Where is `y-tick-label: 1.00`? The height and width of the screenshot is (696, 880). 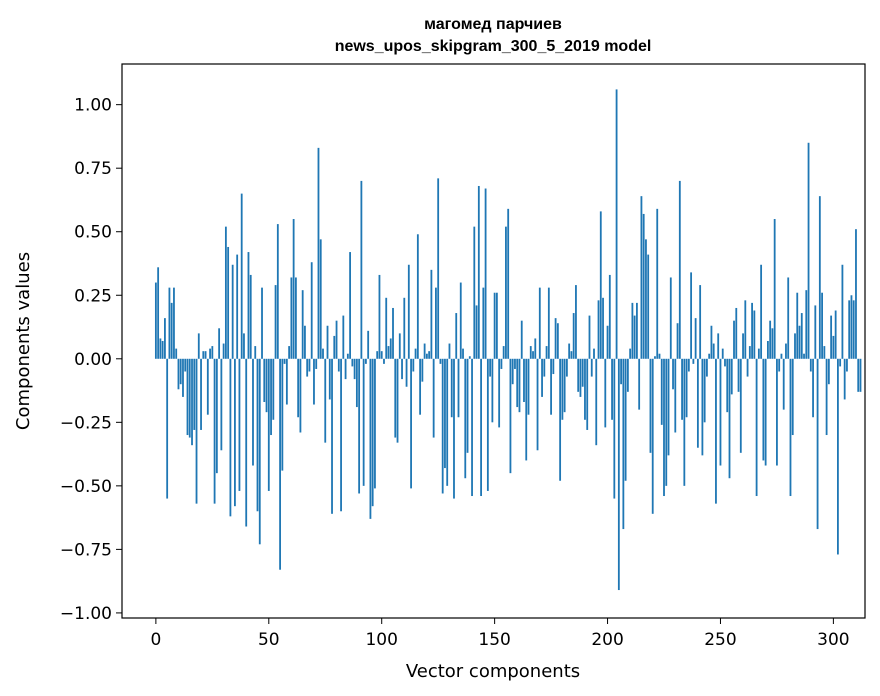
y-tick-label: 1.00 is located at coordinates (93, 106).